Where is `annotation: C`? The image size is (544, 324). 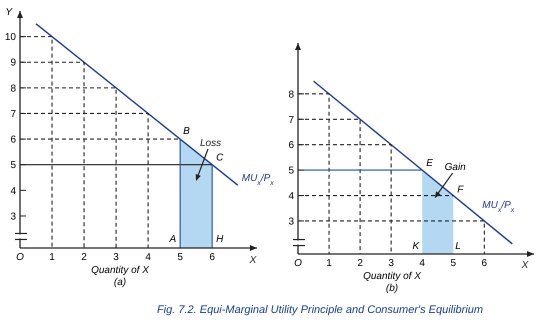 annotation: C is located at coordinates (220, 158).